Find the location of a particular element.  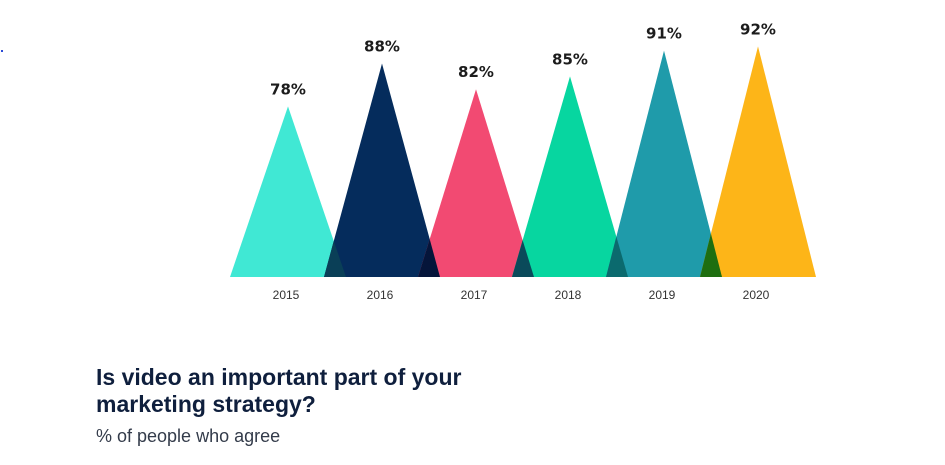

overlap-2017-2018 is located at coordinates (523, 258).